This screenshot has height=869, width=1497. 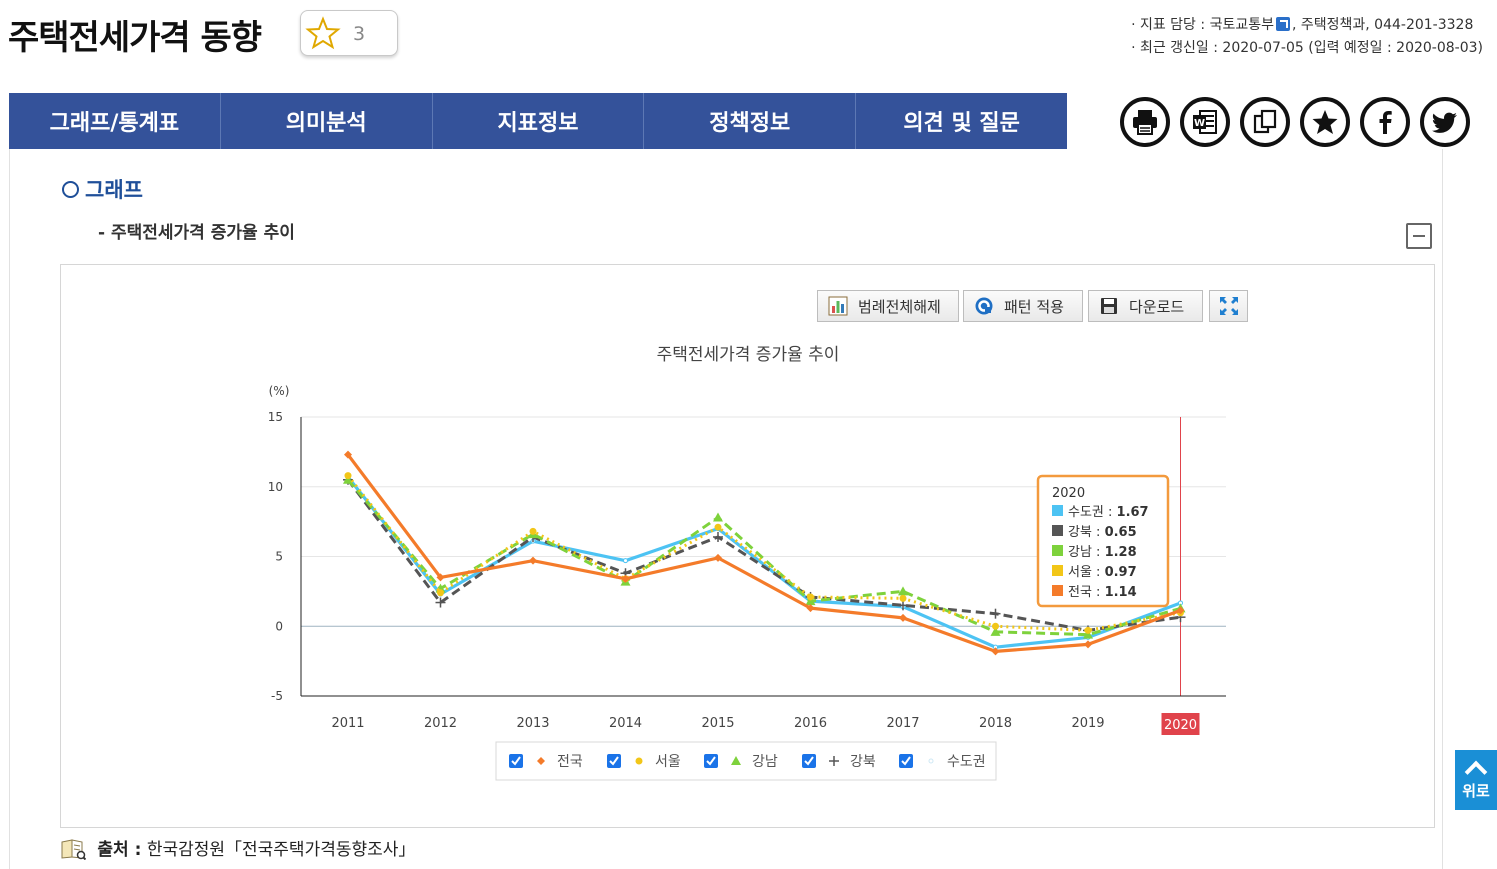 I want to click on tab-graph: 그래프/통계표, so click(x=115, y=121).